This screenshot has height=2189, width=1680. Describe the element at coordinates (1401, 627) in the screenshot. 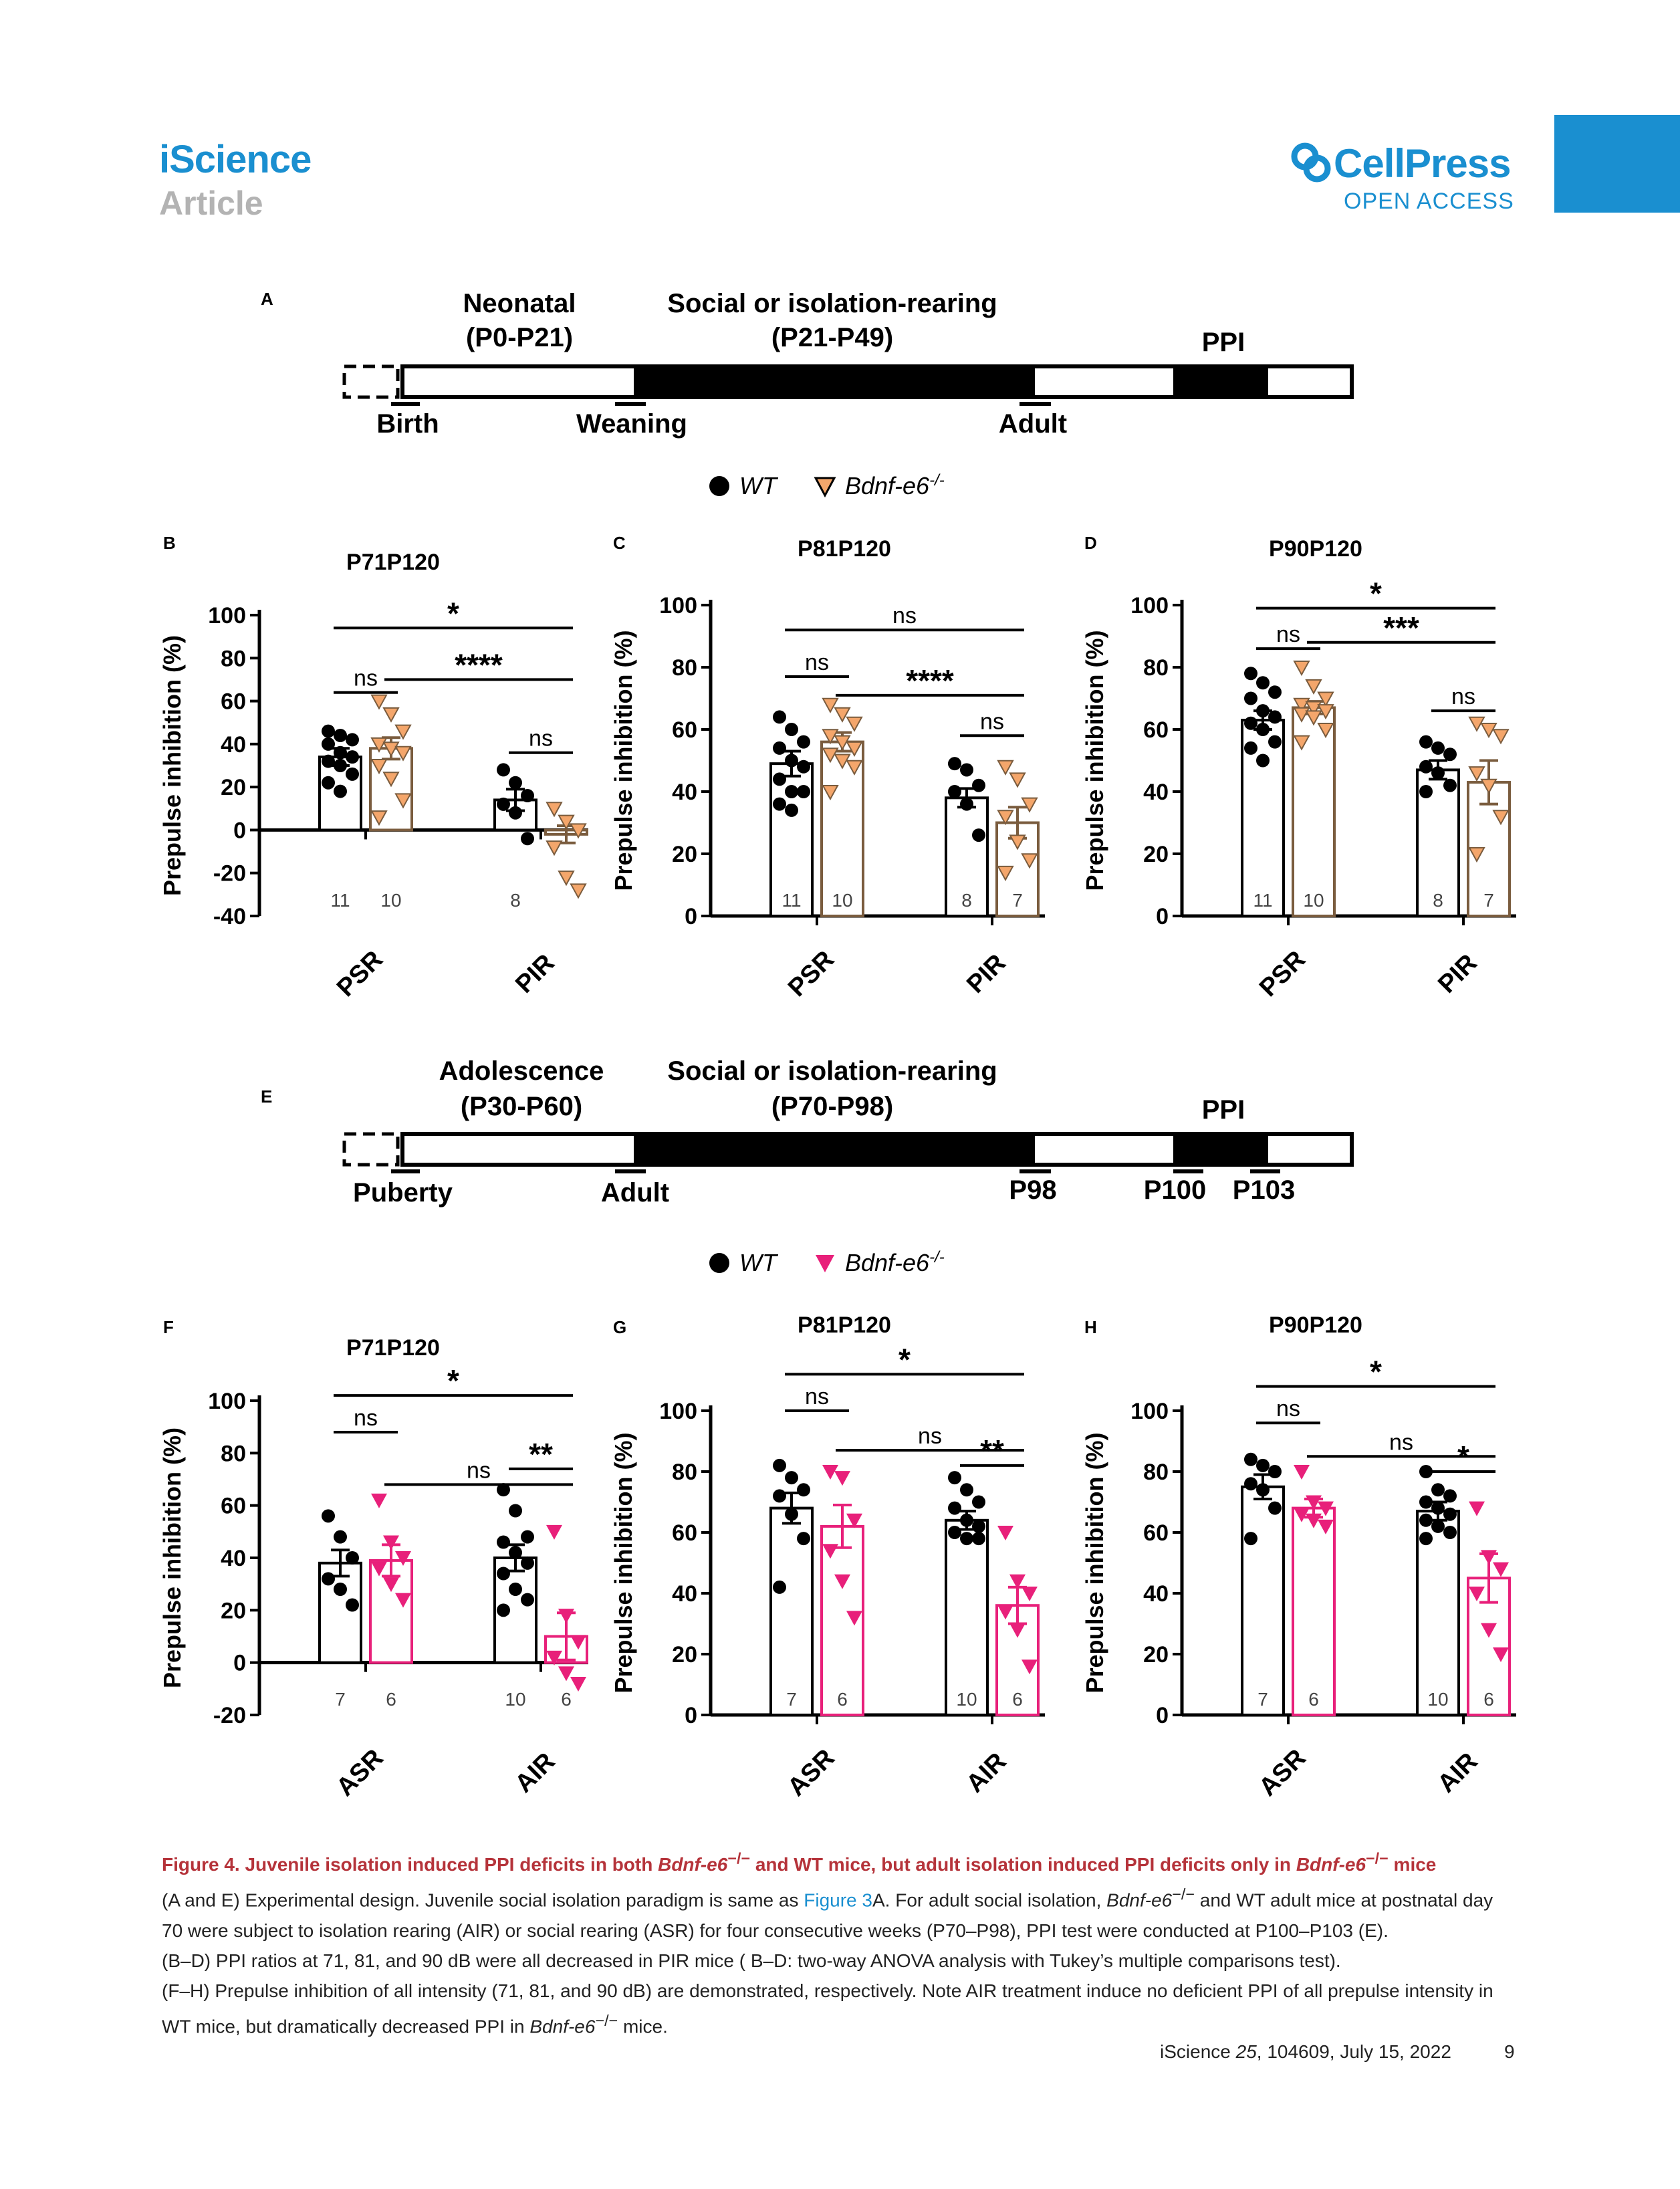

I see `significance-label: ***` at that location.